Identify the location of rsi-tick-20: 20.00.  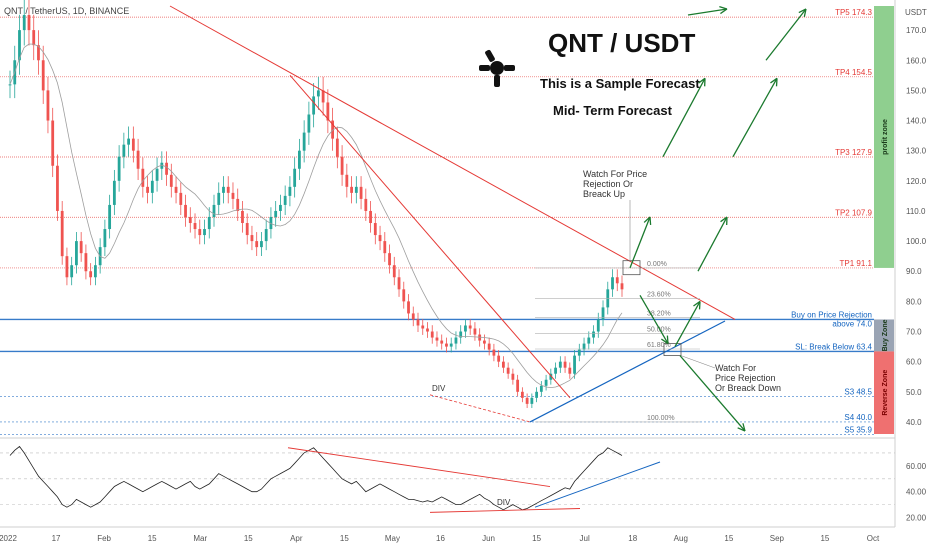
(916, 518).